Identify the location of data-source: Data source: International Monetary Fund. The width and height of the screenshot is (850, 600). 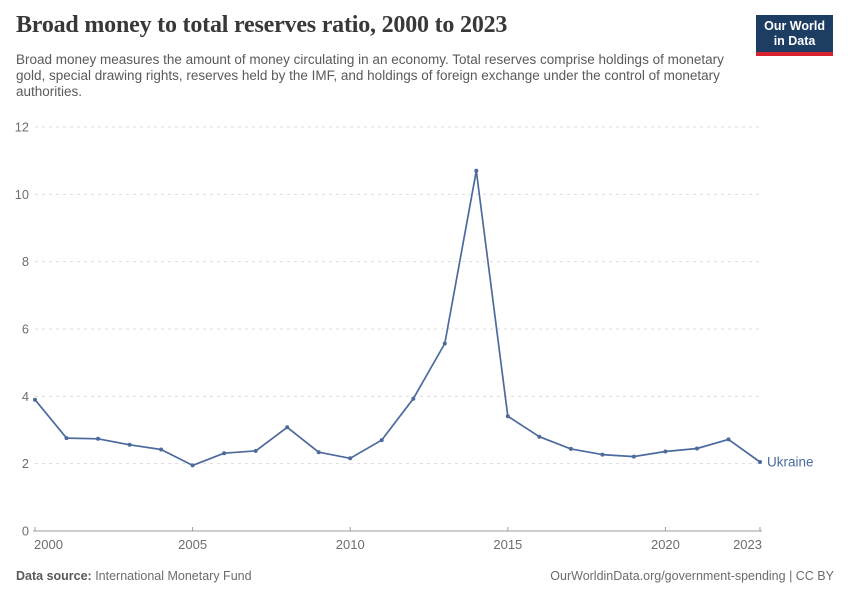
(134, 576).